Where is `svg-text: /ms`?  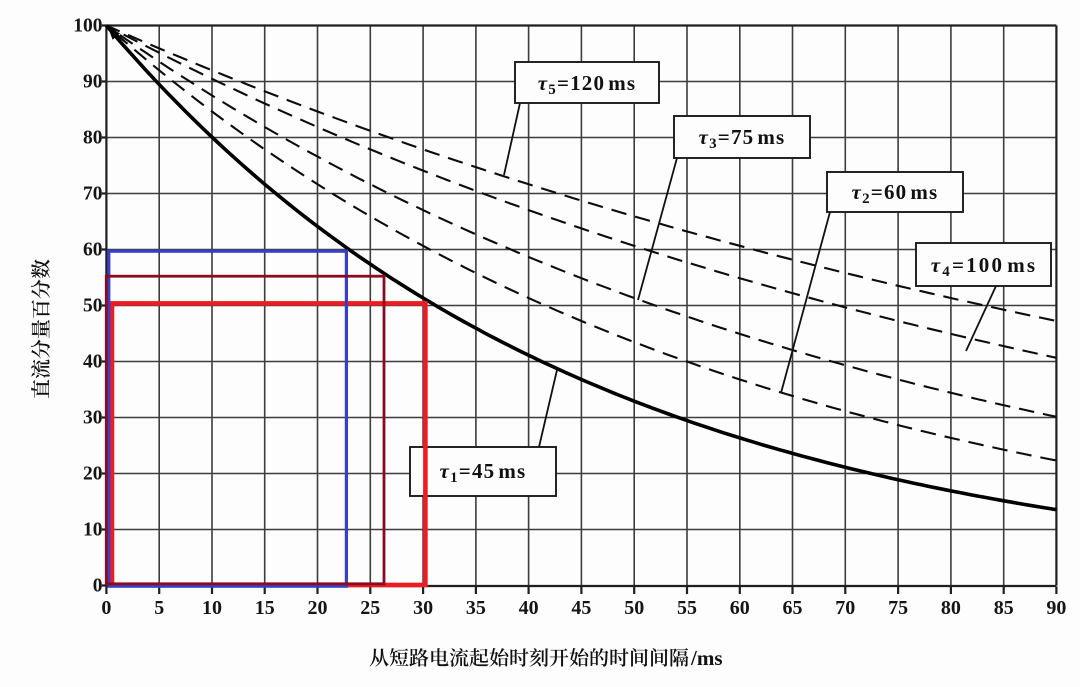 svg-text: /ms is located at coordinates (706, 658).